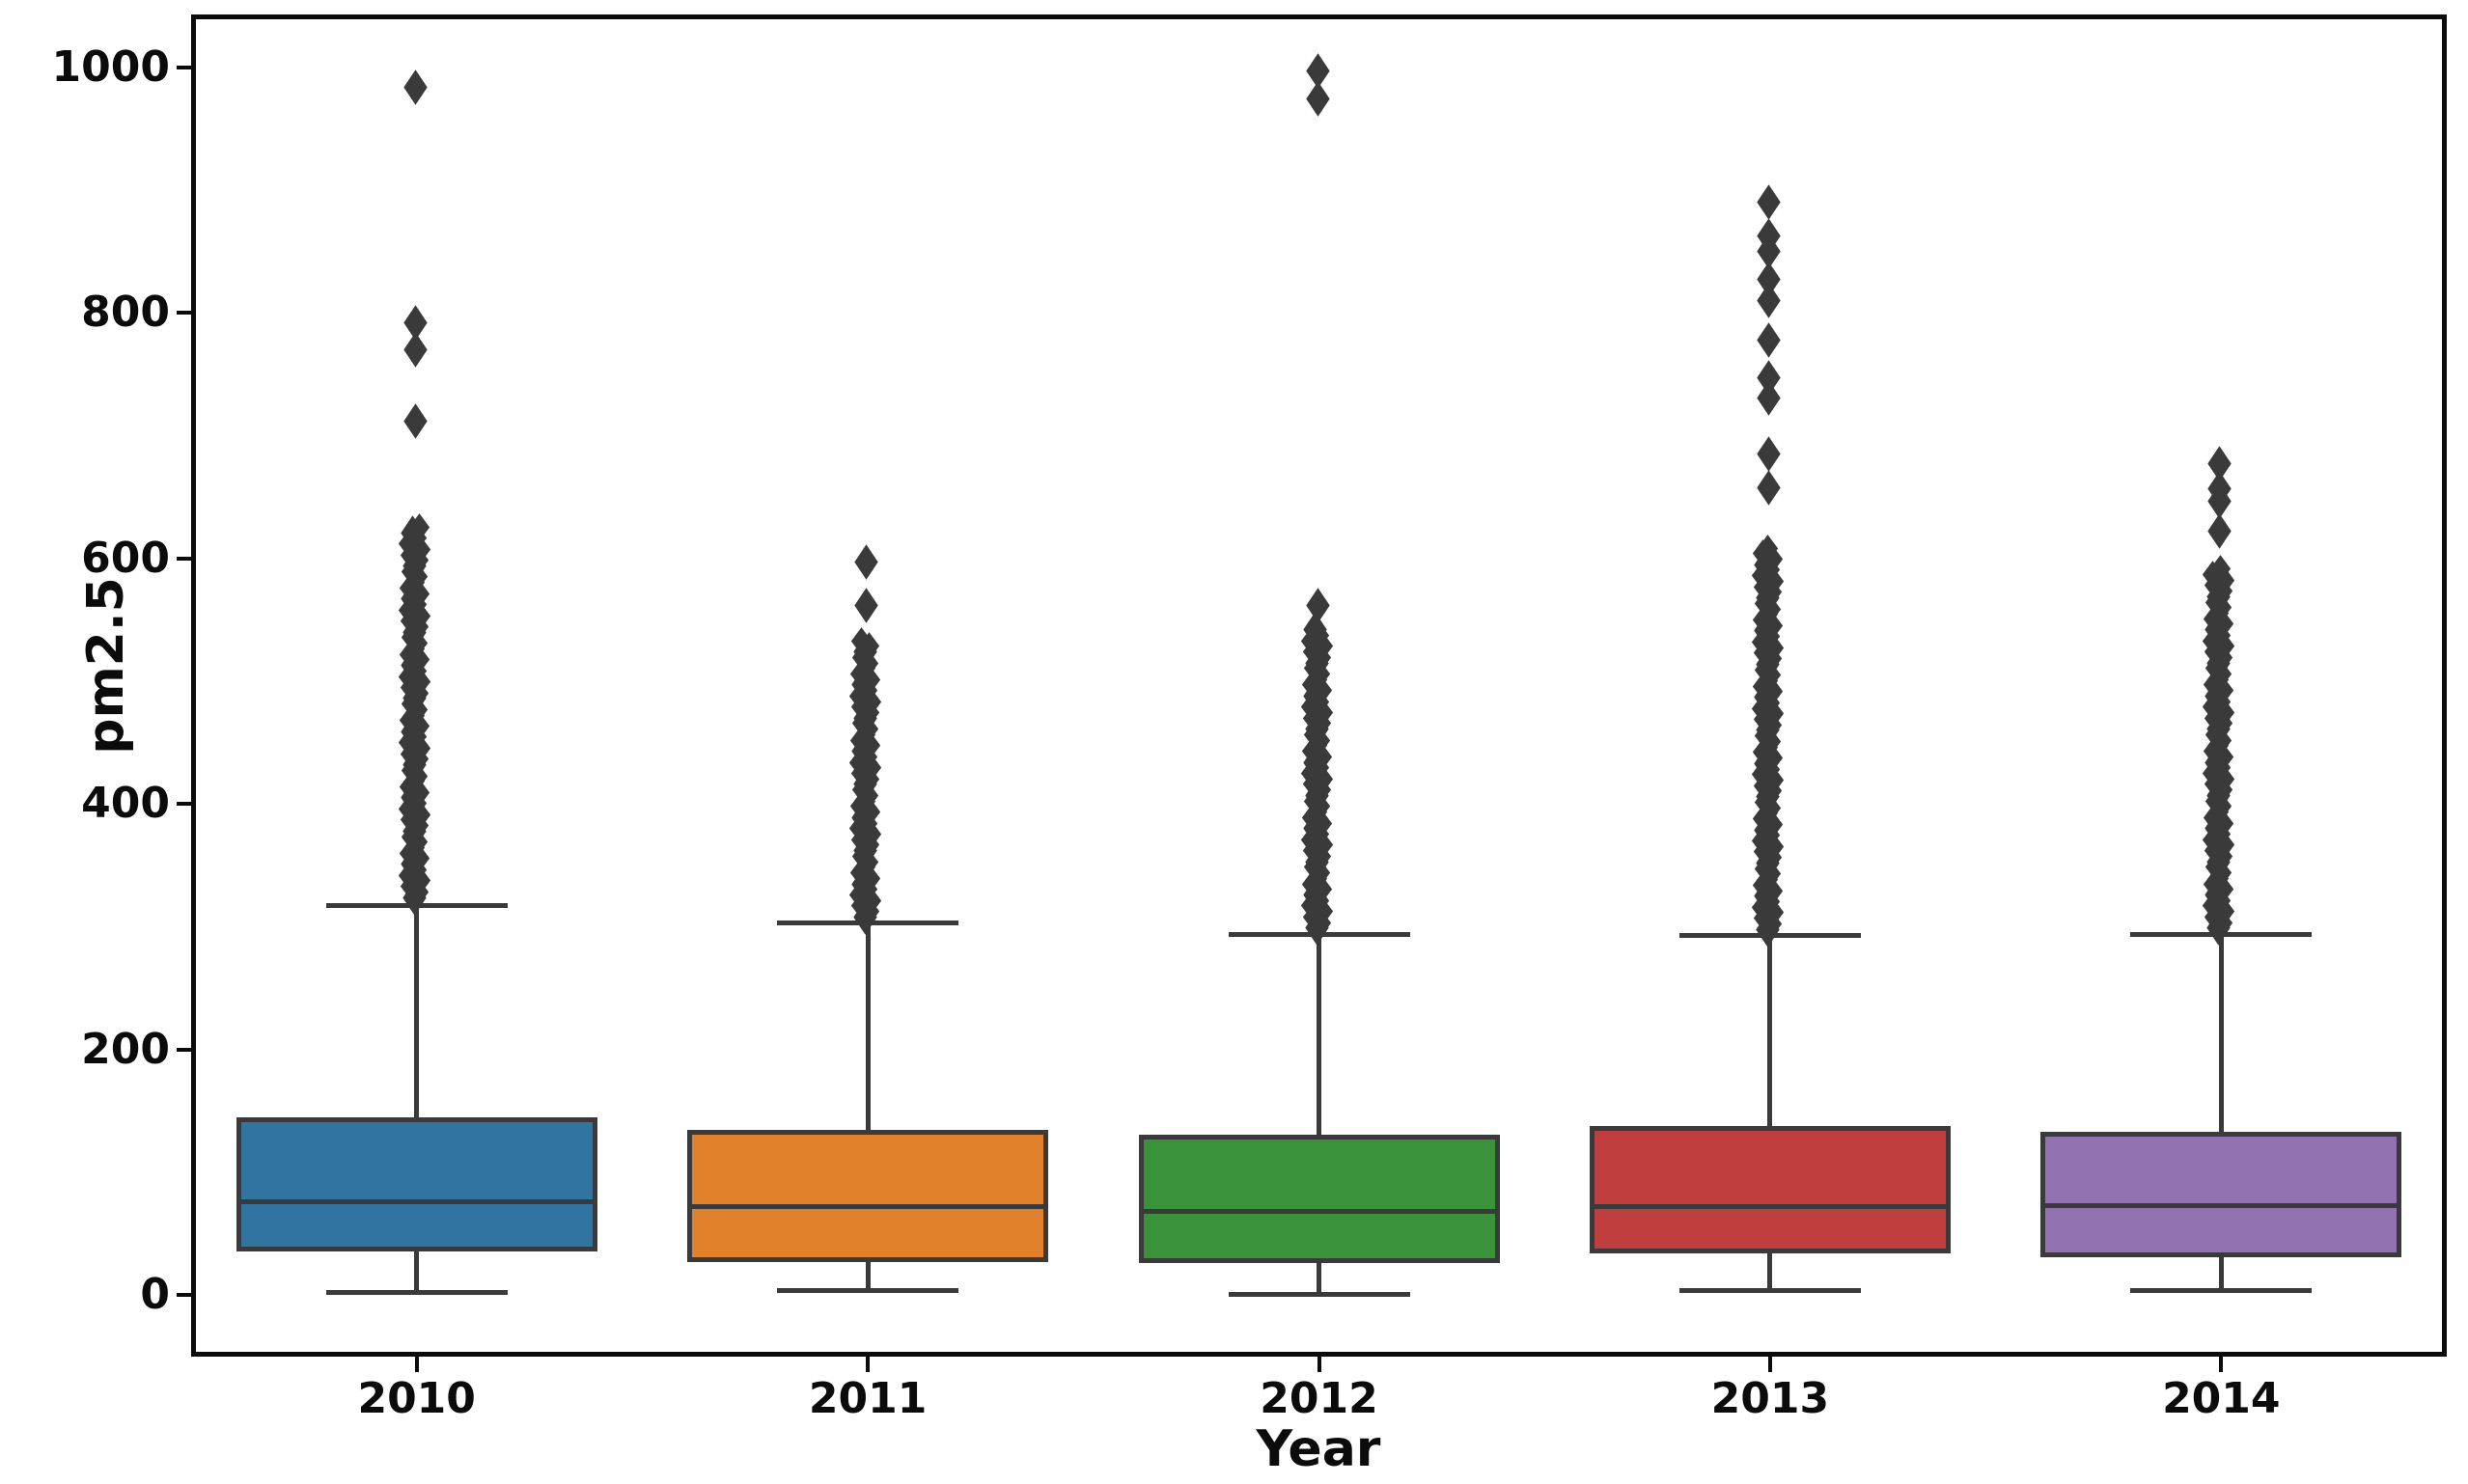  Describe the element at coordinates (126, 1049) in the screenshot. I see `y-tick-label: 200` at that location.